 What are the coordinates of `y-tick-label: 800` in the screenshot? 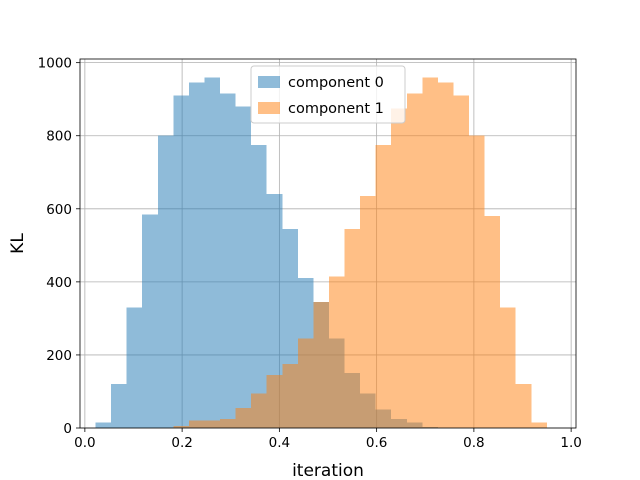 It's located at (59, 137).